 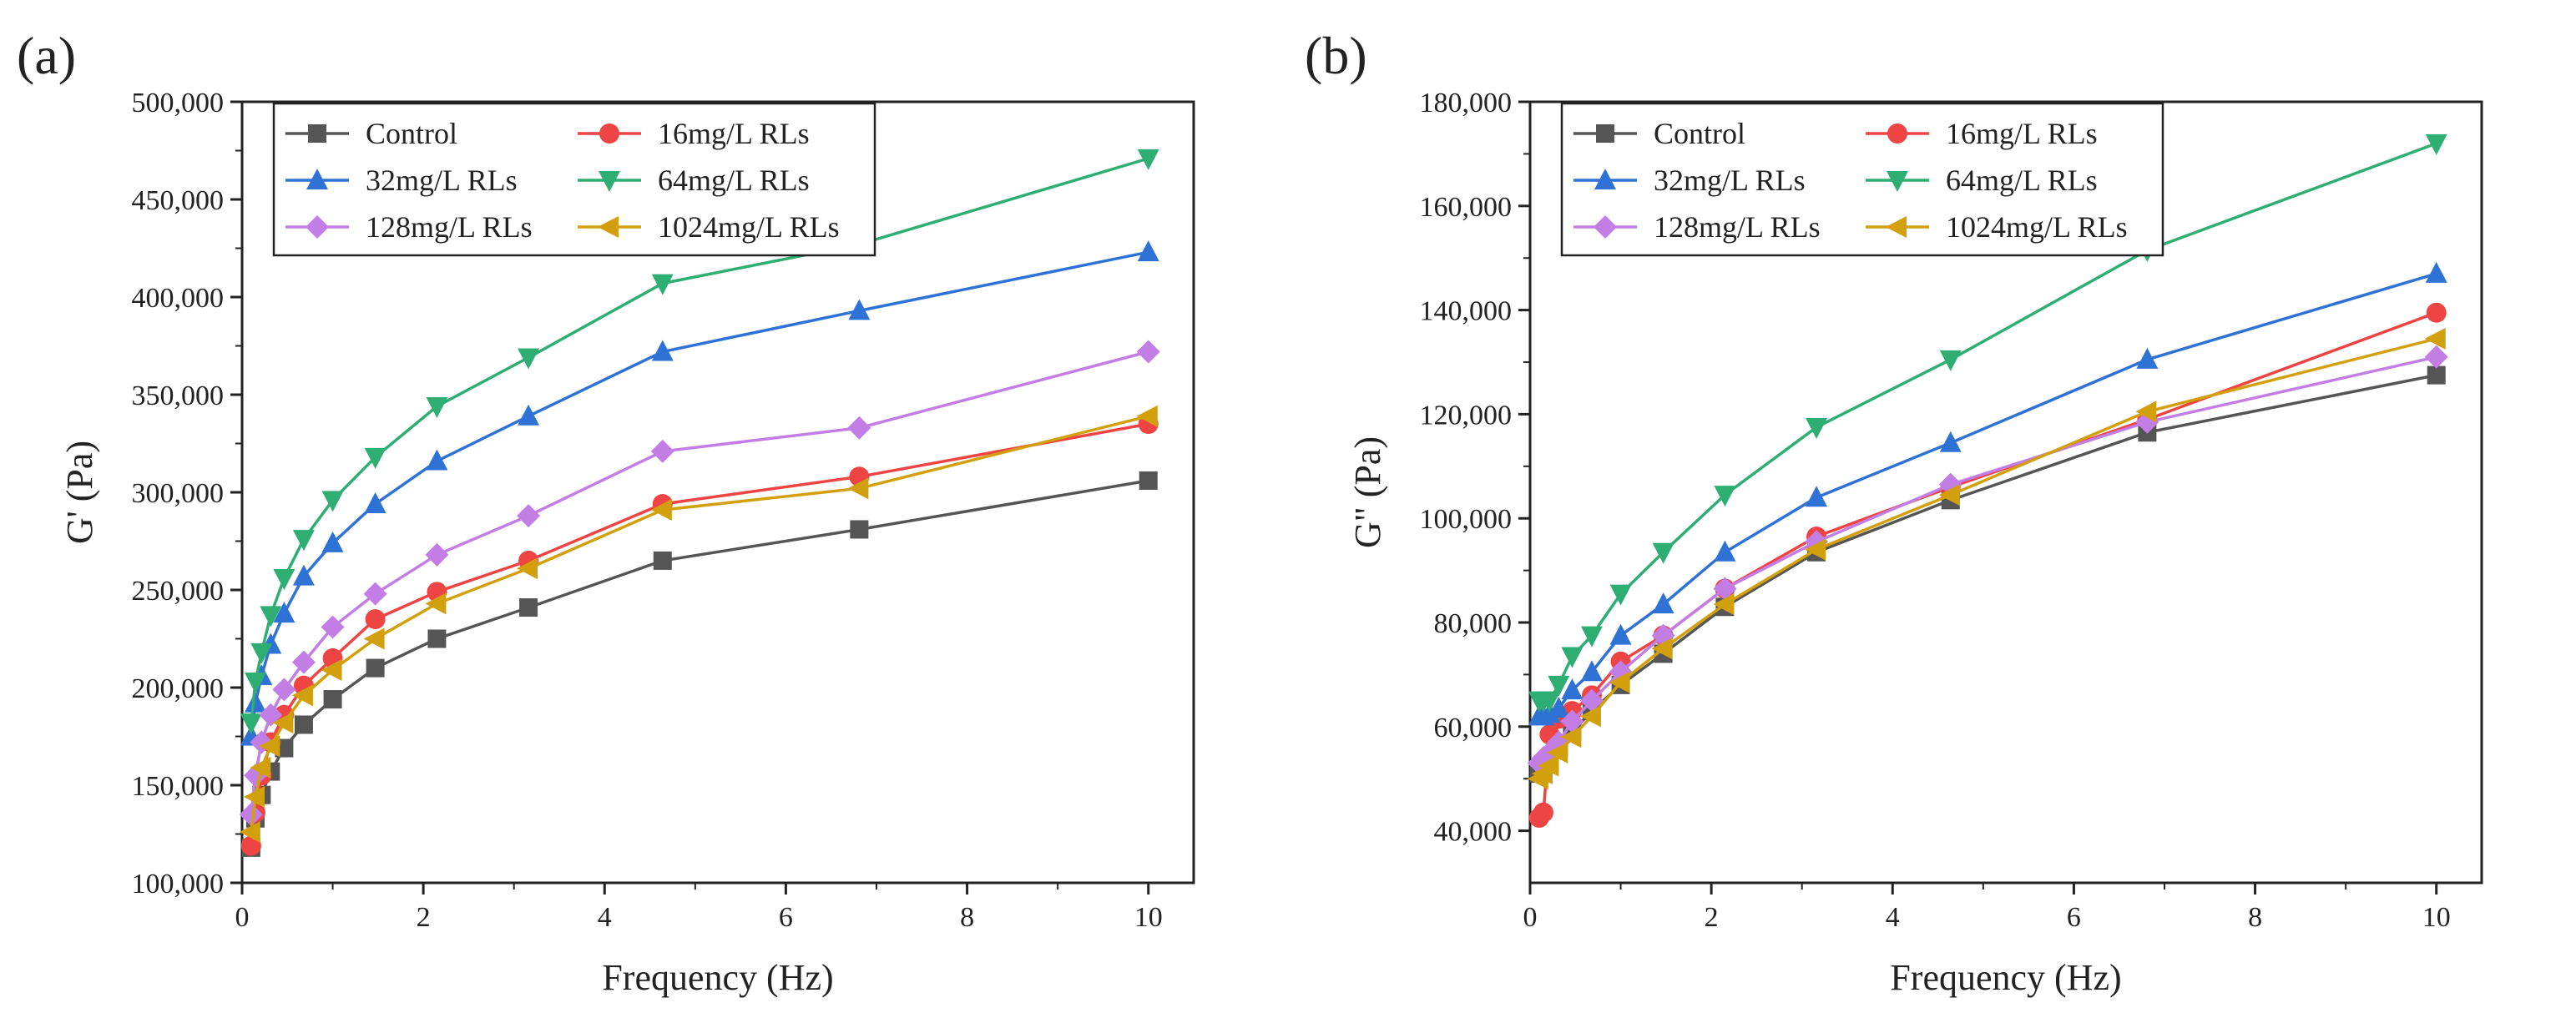 I want to click on legend-label-64mg-l-rls-a: 64mg/L RLs, so click(x=734, y=180).